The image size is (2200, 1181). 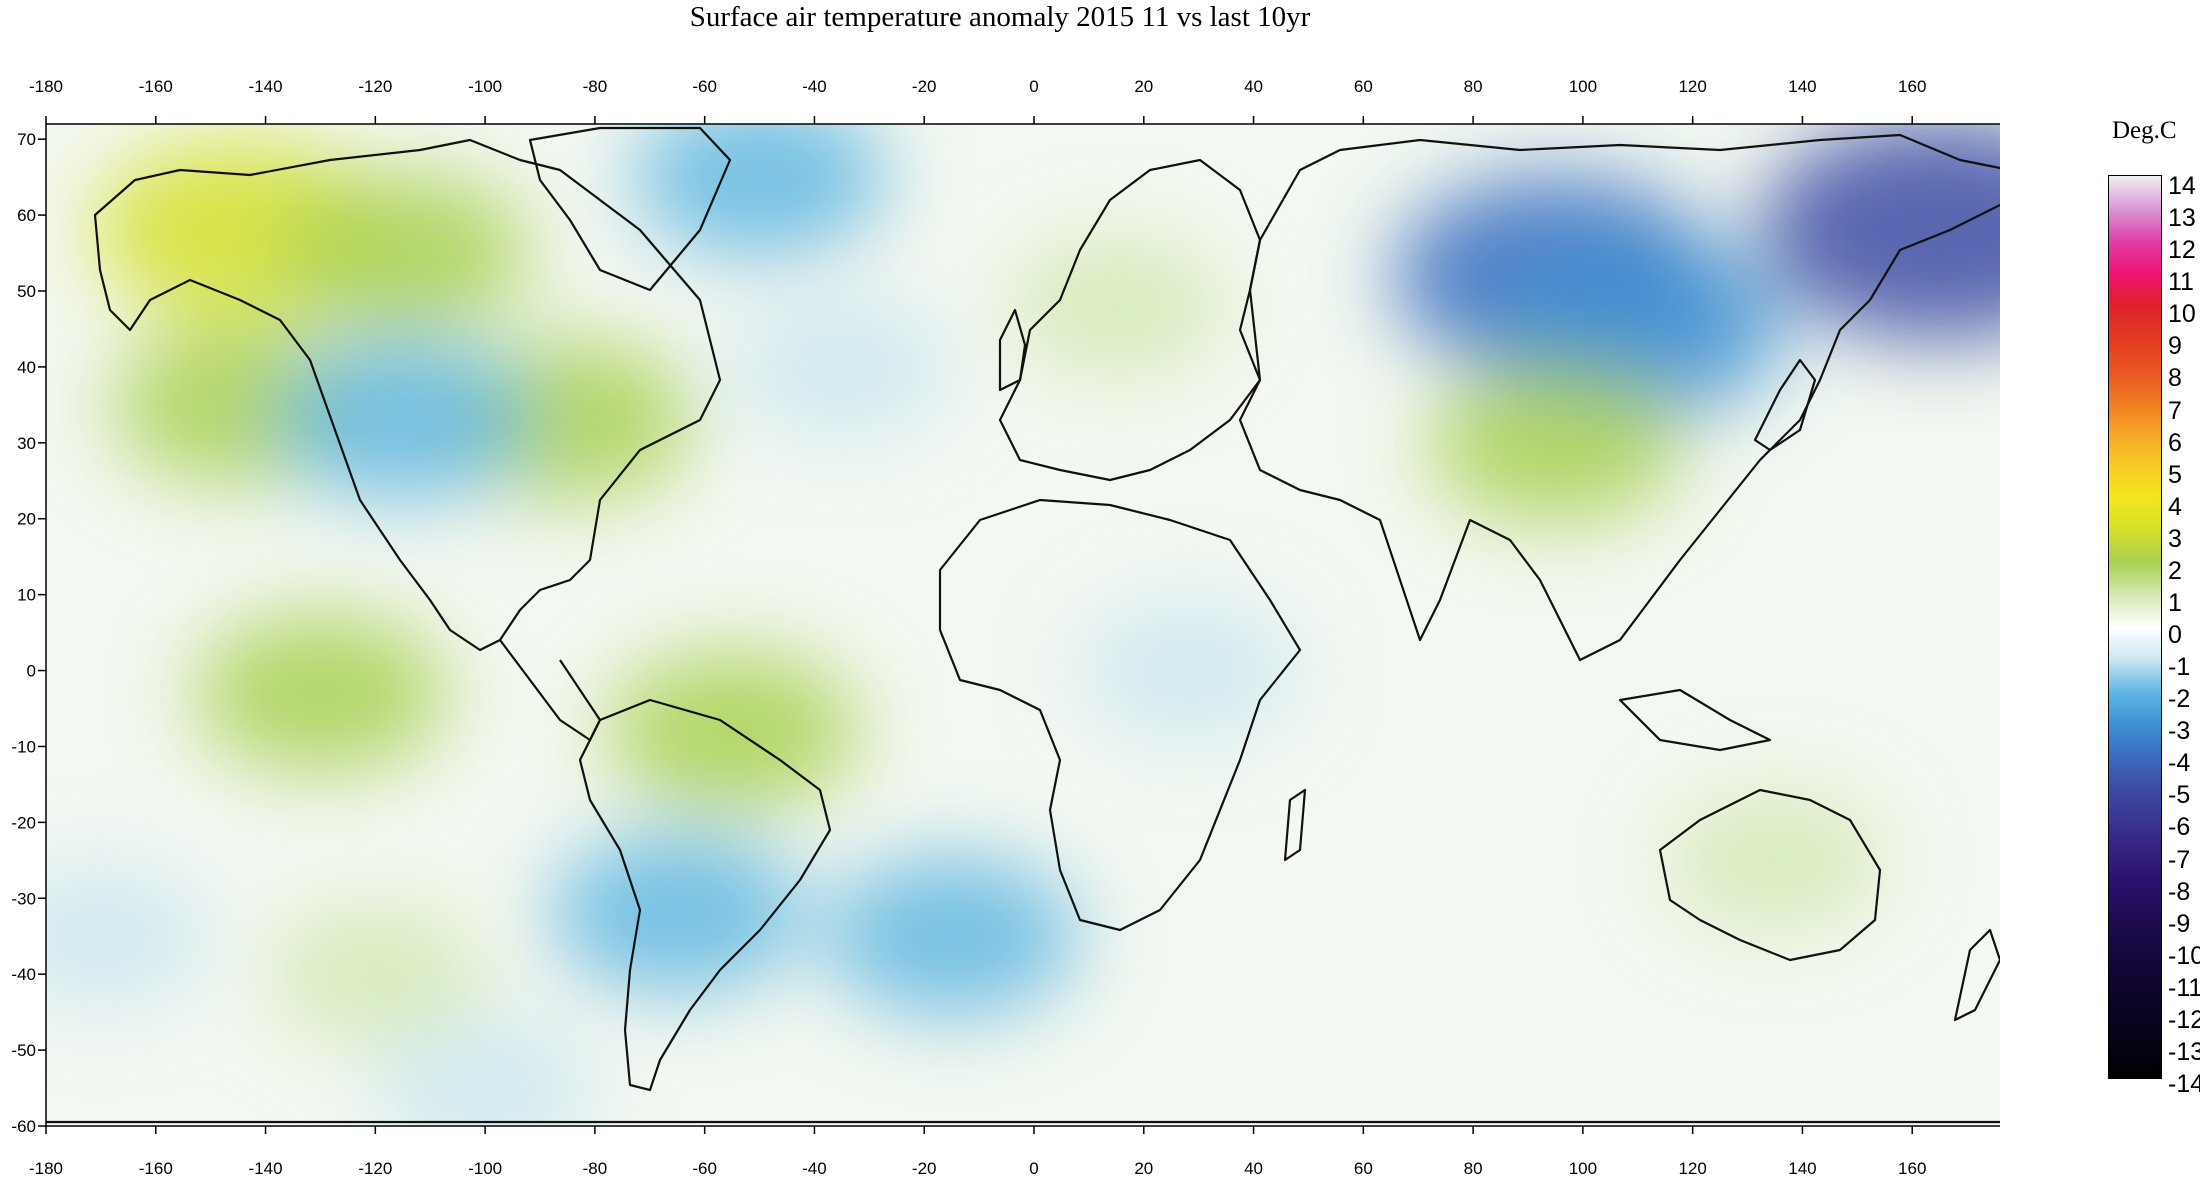 What do you see at coordinates (23, 898) in the screenshot?
I see `lat-label-left-10: -30` at bounding box center [23, 898].